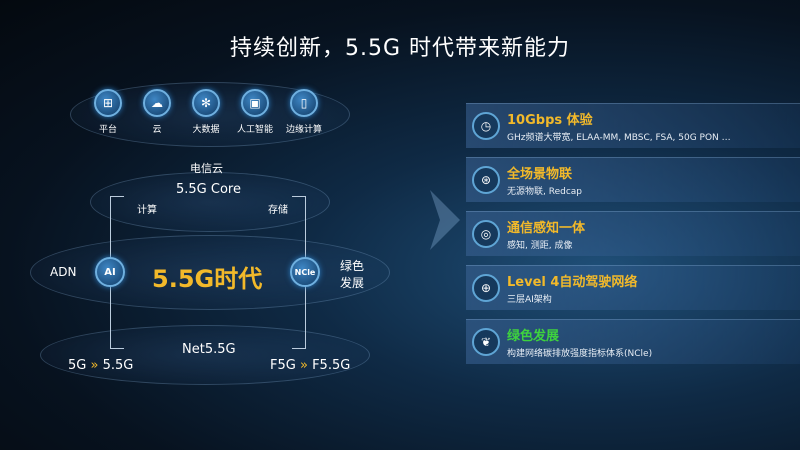 The image size is (800, 450). I want to click on ncle-label: NCle, so click(305, 272).